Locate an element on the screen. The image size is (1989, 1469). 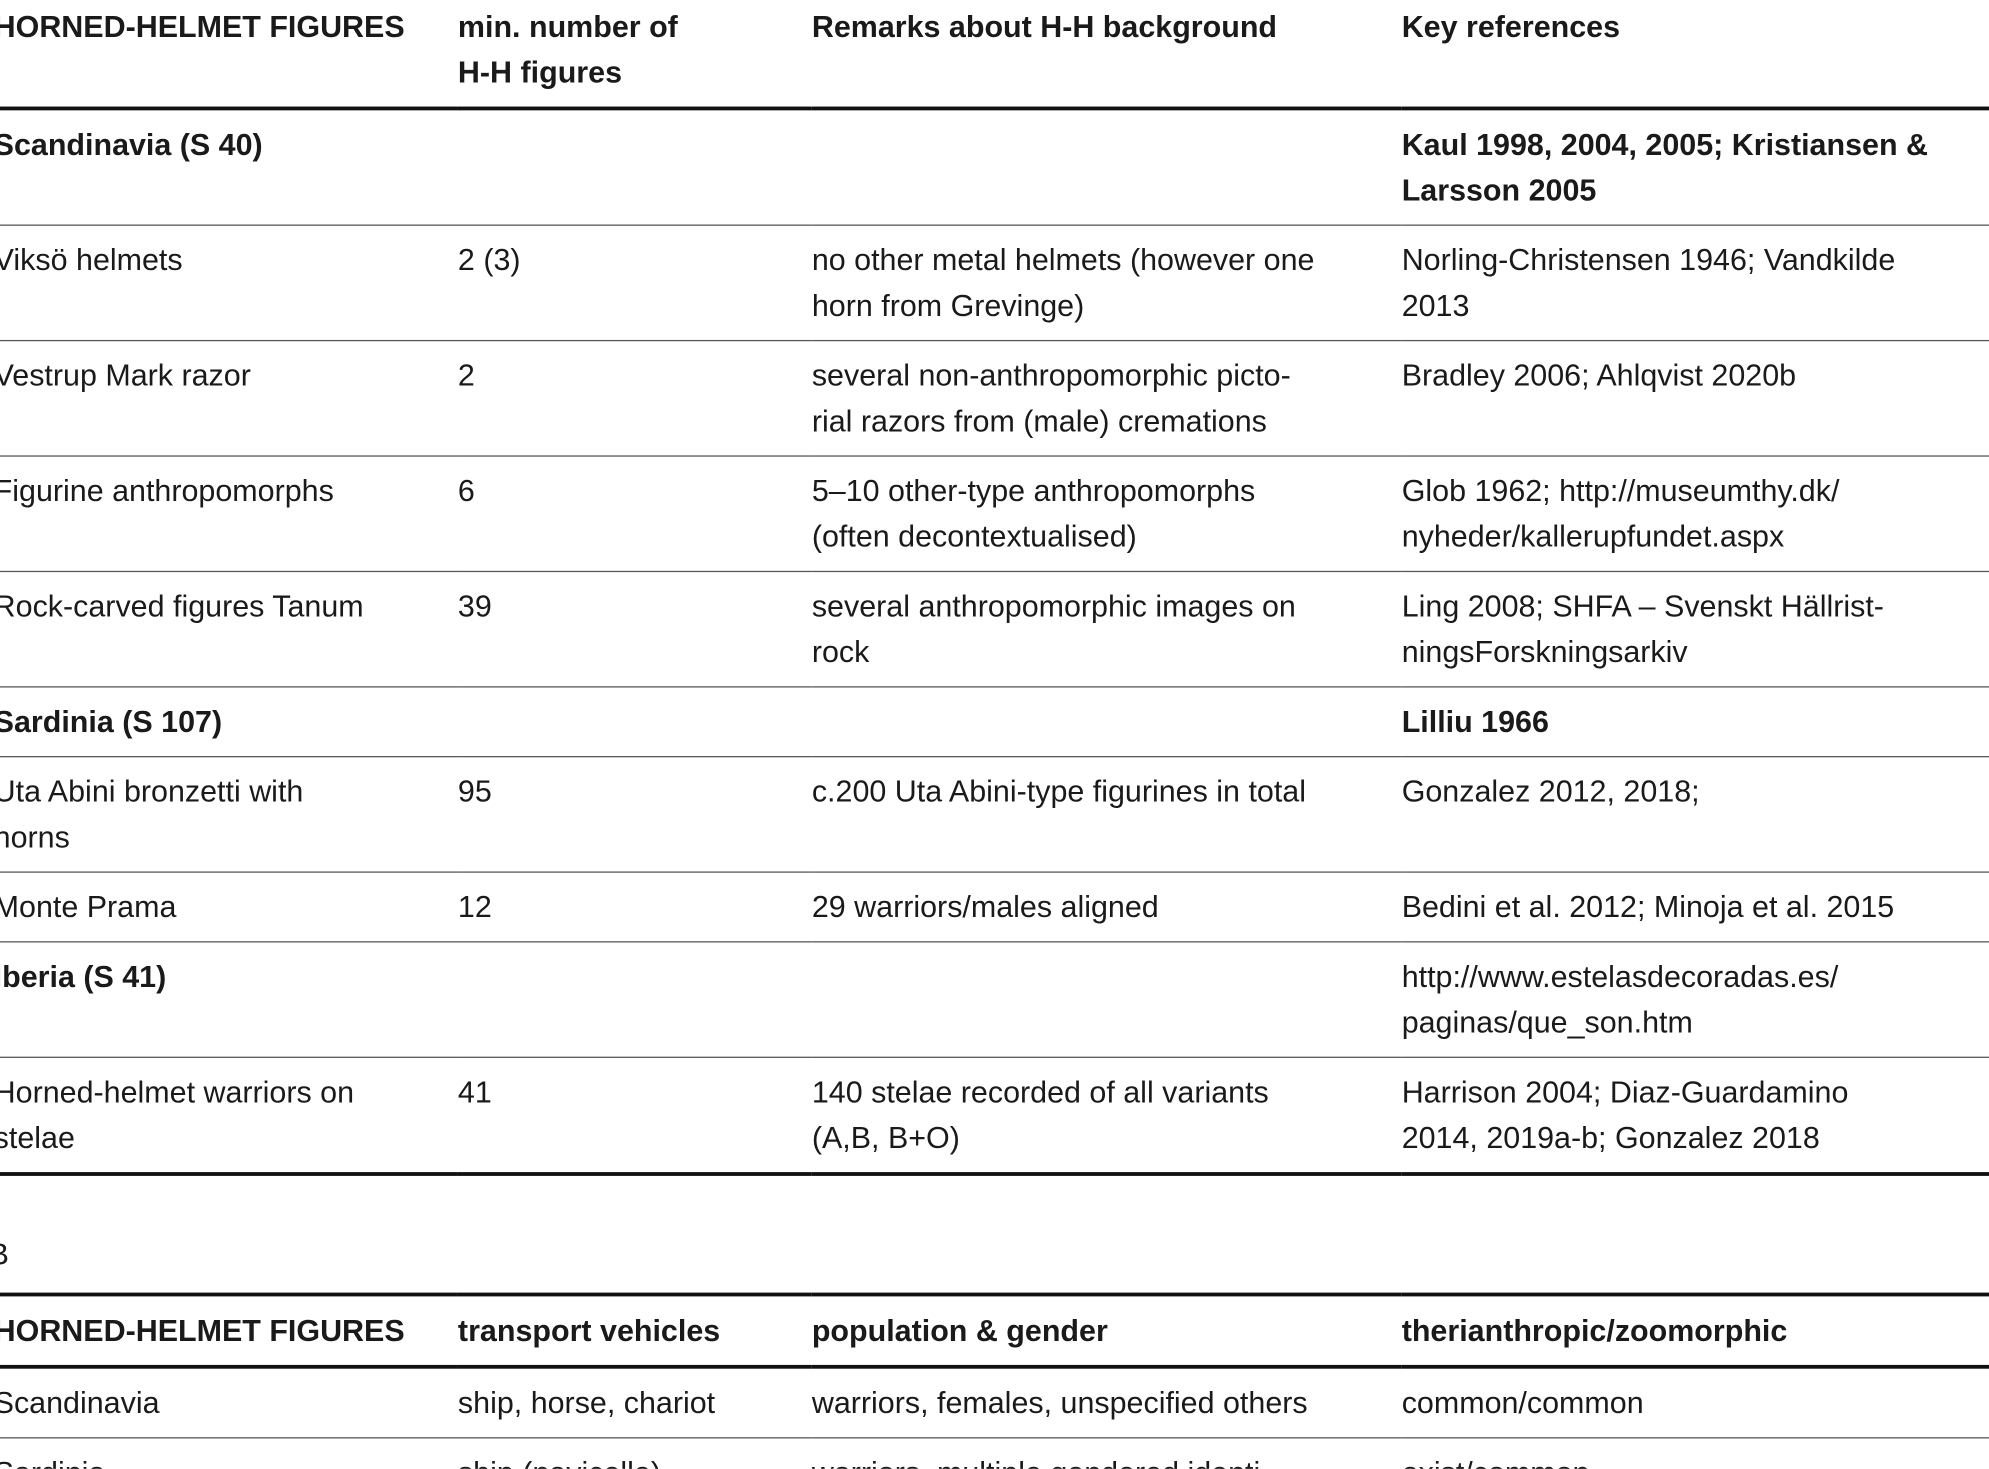
cell: warriors, multiple gendered identi- is located at coordinates (1106, 1453).